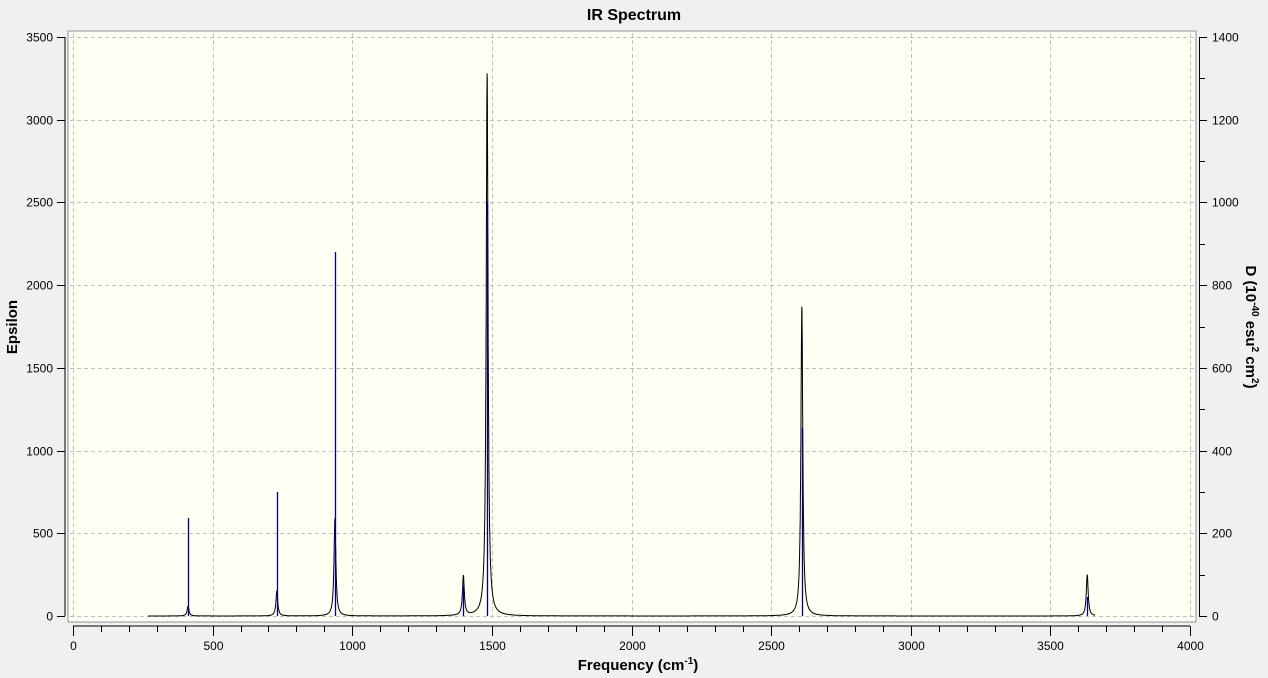  I want to click on y-tick-label: 3500, so click(39, 38).